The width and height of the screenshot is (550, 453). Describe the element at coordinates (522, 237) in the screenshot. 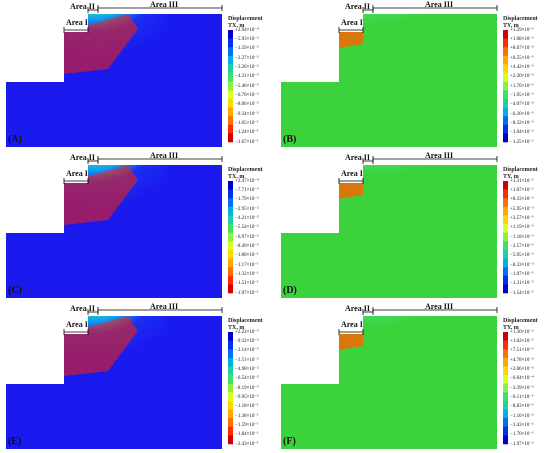

I see `colorbar-tick-label: −1.18×10⁻³` at that location.